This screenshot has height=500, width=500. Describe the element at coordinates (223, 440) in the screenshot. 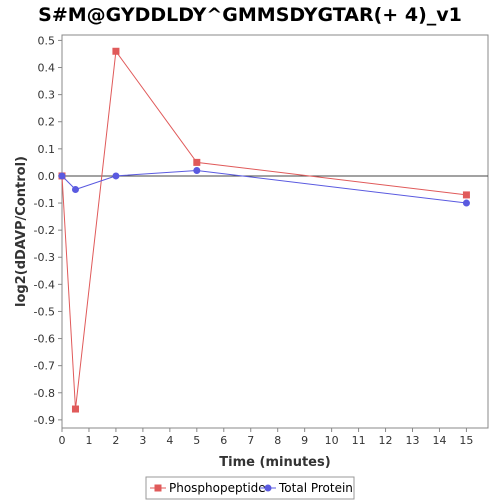

I see `x-tick-label: 6` at that location.